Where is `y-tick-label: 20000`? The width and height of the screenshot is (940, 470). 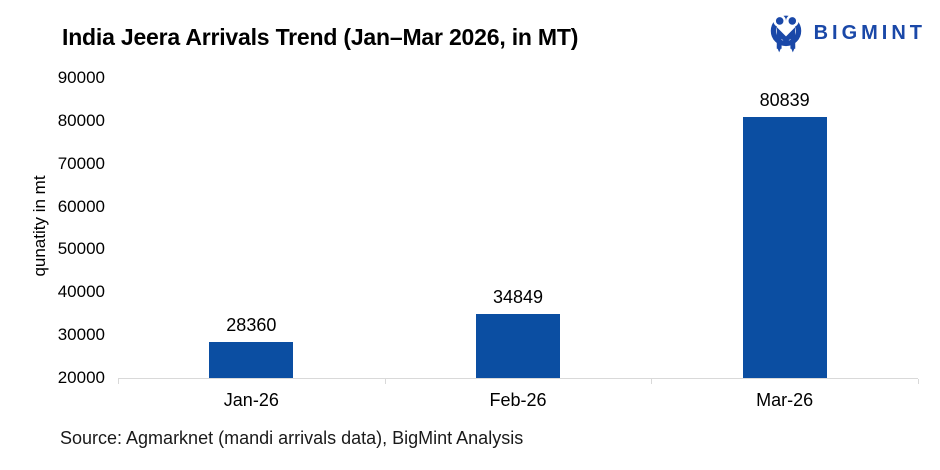 y-tick-label: 20000 is located at coordinates (81, 377).